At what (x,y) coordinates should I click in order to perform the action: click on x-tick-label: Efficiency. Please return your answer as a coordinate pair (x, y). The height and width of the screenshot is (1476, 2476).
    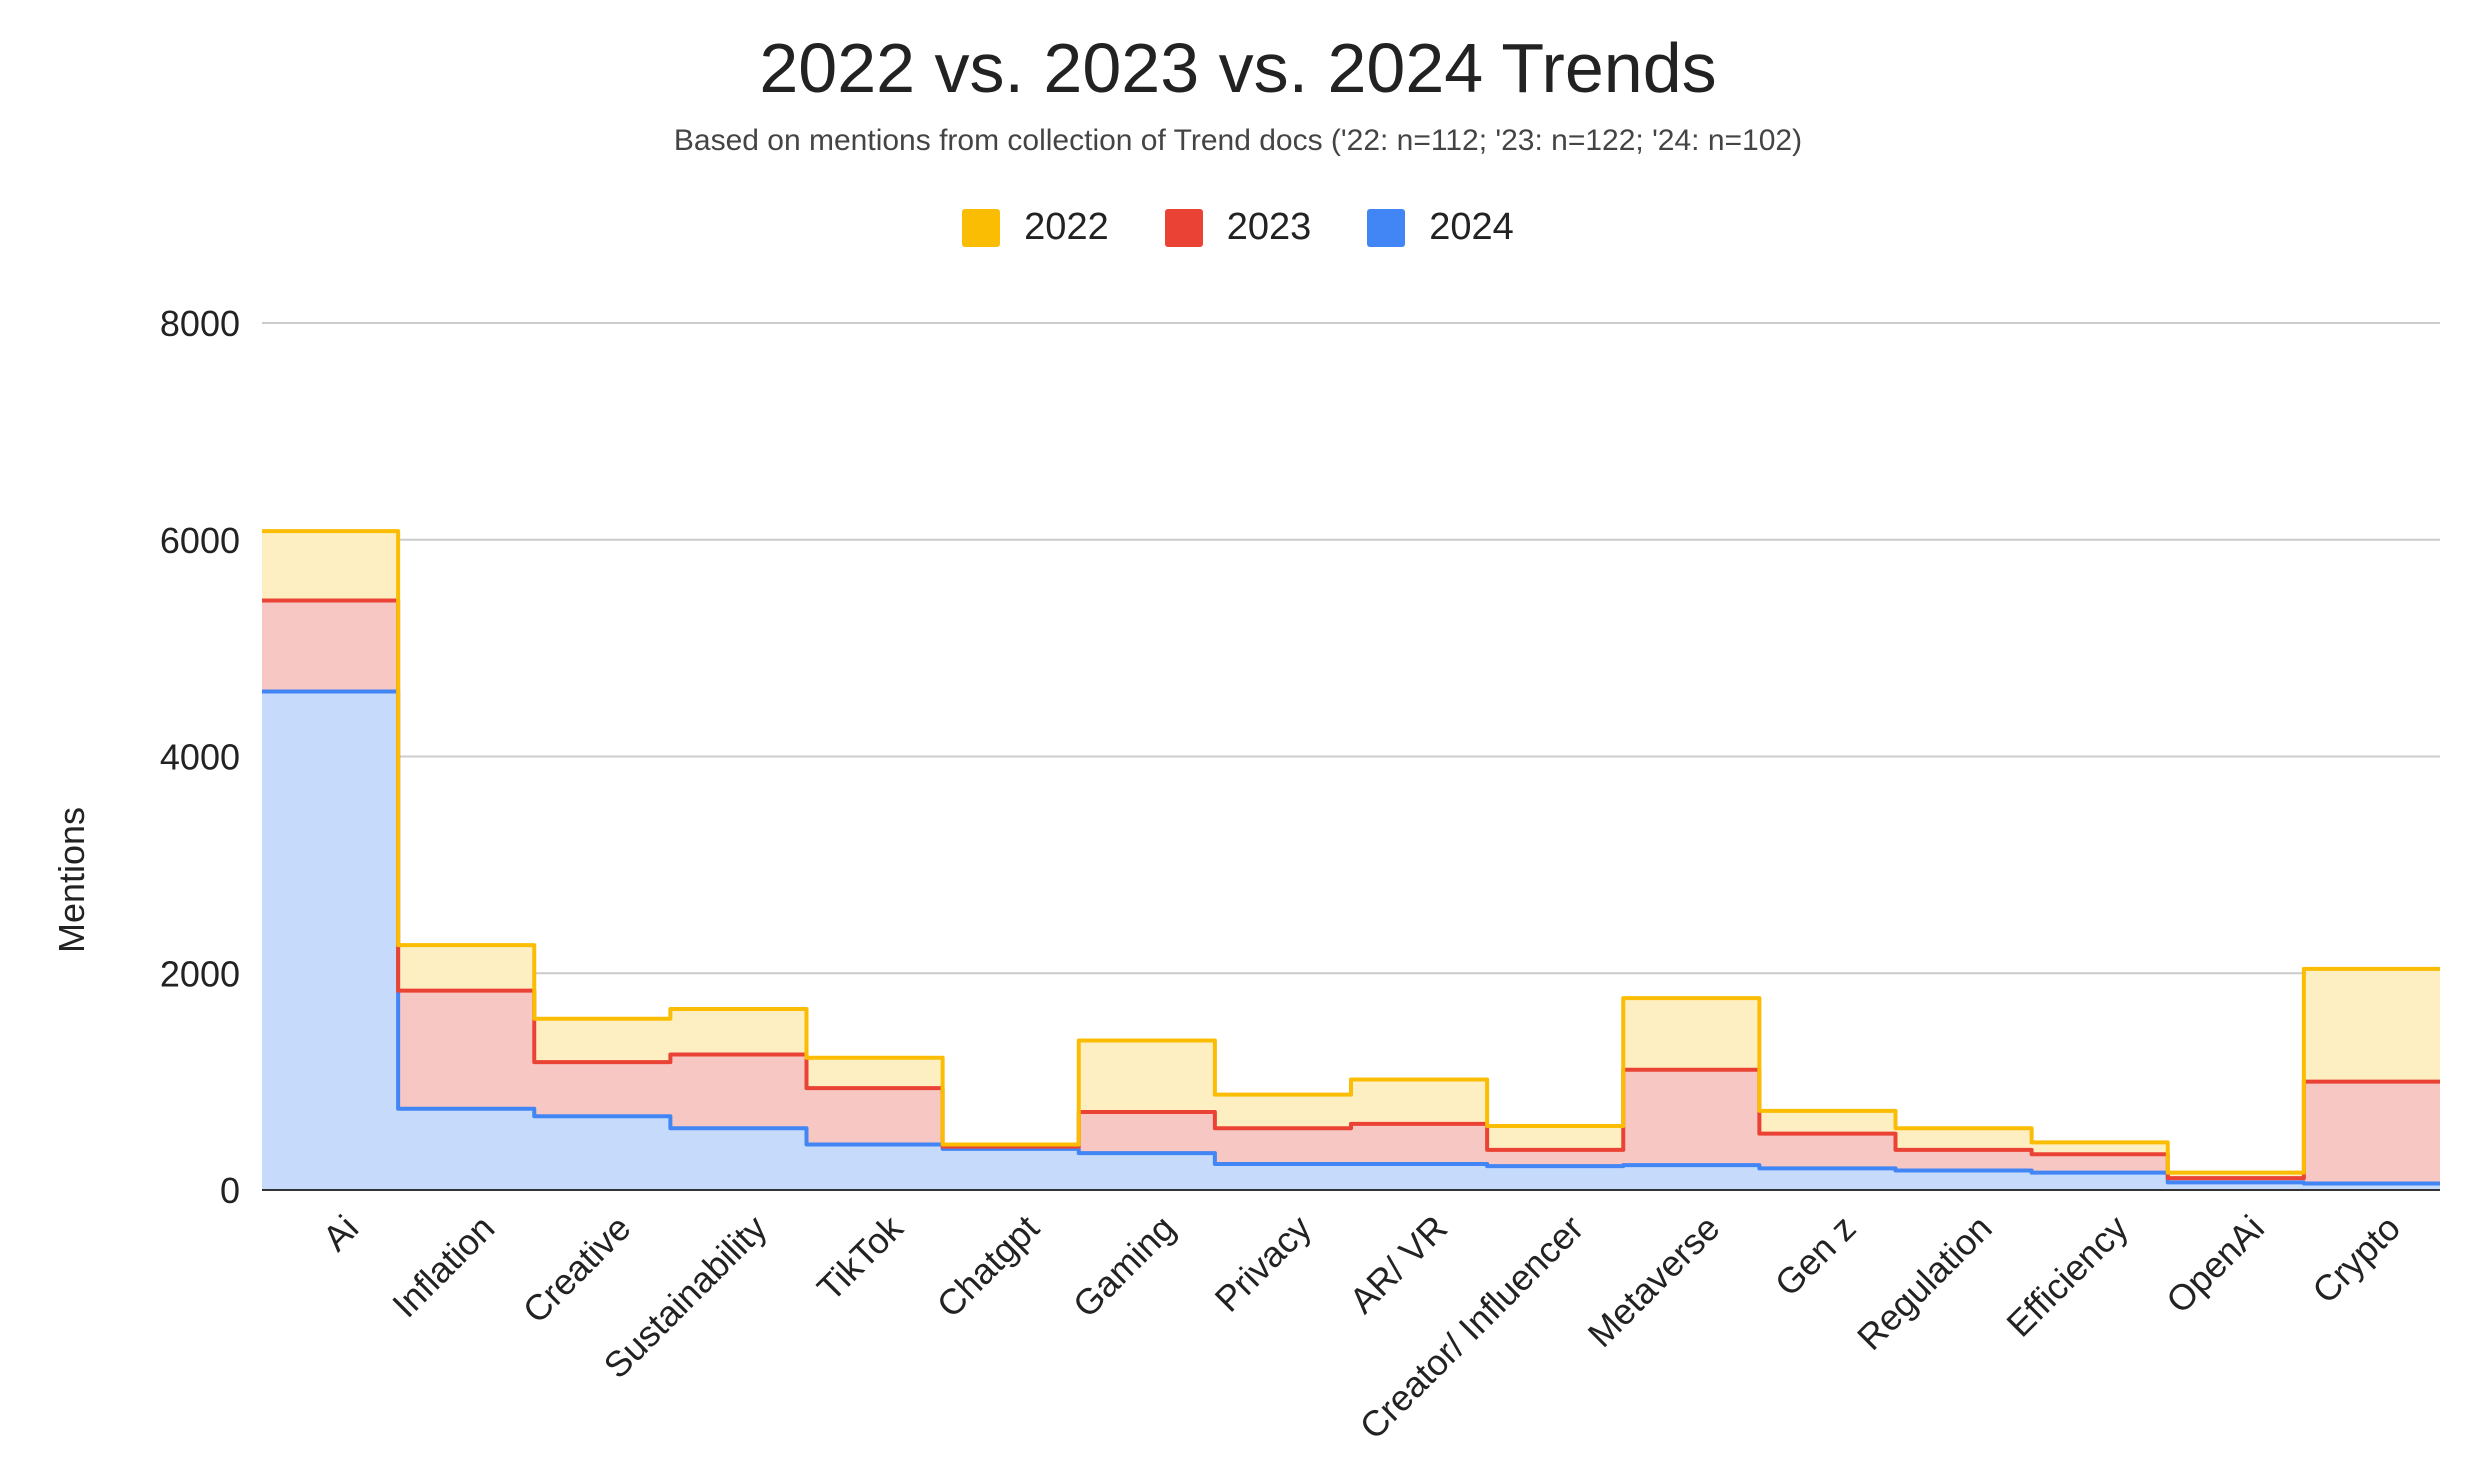
    Looking at the image, I should click on (2066, 1275).